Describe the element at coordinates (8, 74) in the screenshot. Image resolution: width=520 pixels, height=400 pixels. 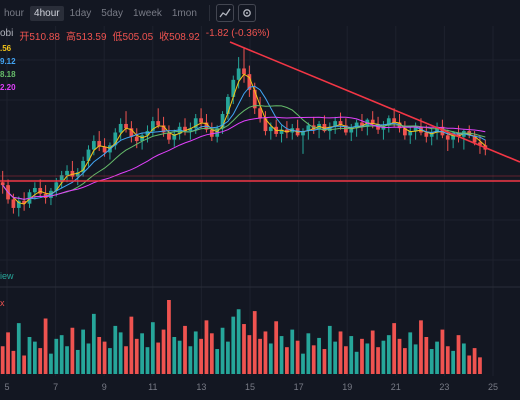
I see `ma-value-3: 8.18` at that location.